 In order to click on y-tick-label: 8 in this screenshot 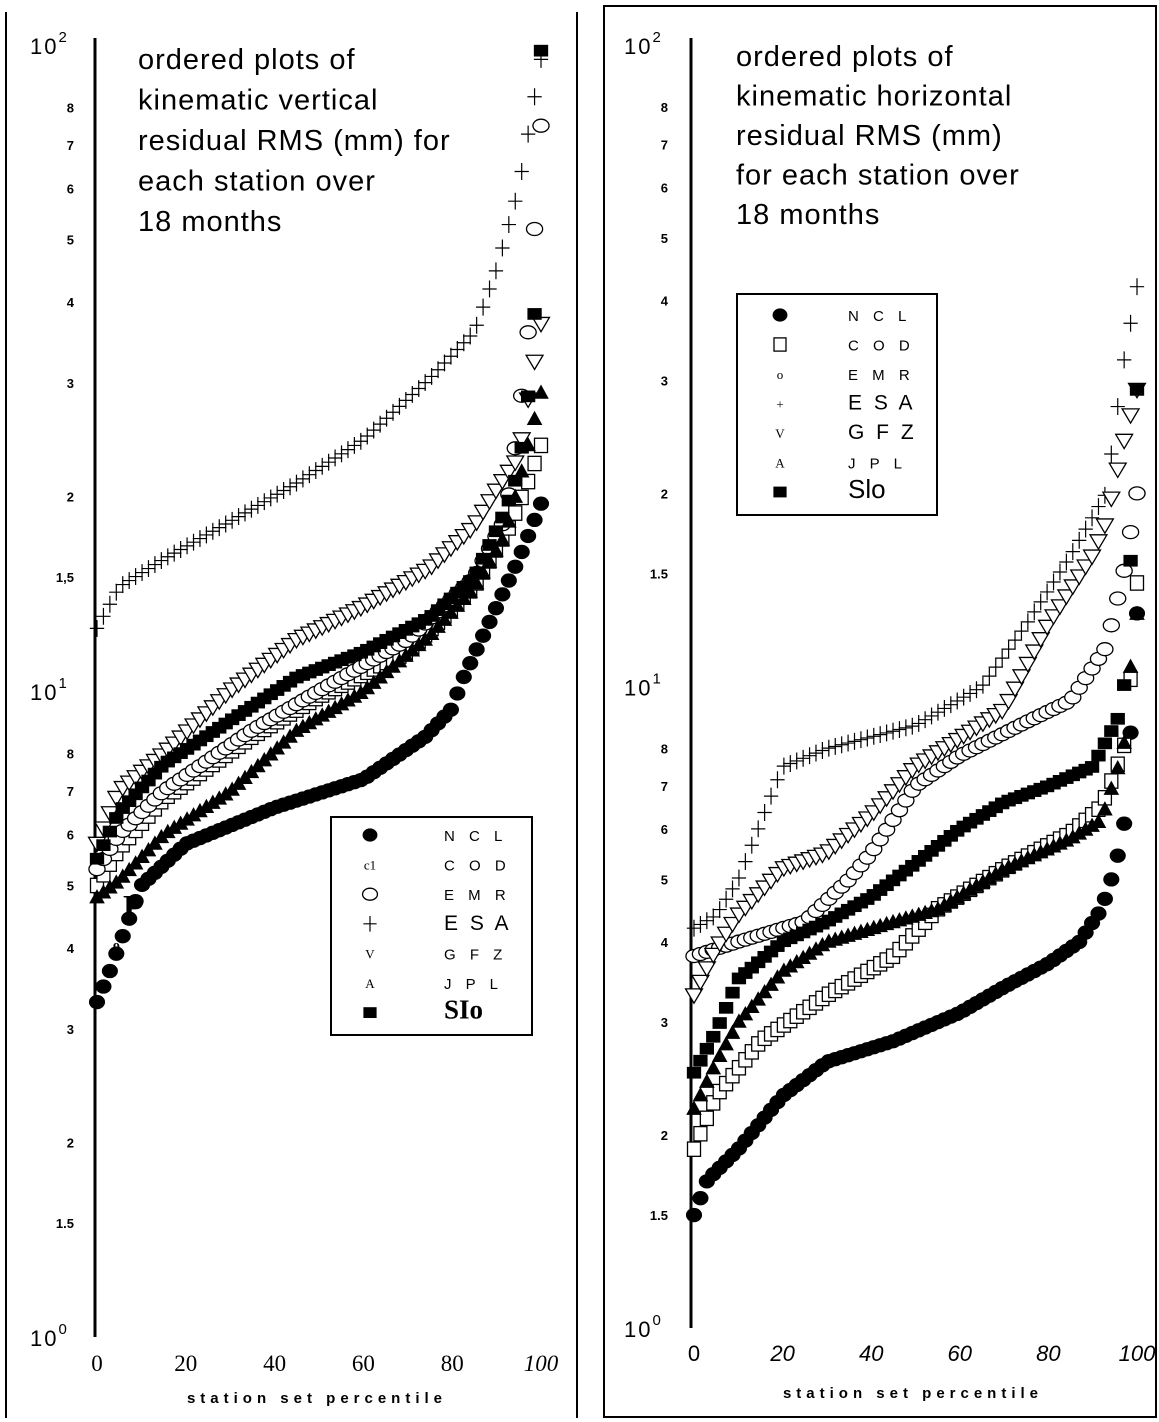, I will do `click(70, 108)`.